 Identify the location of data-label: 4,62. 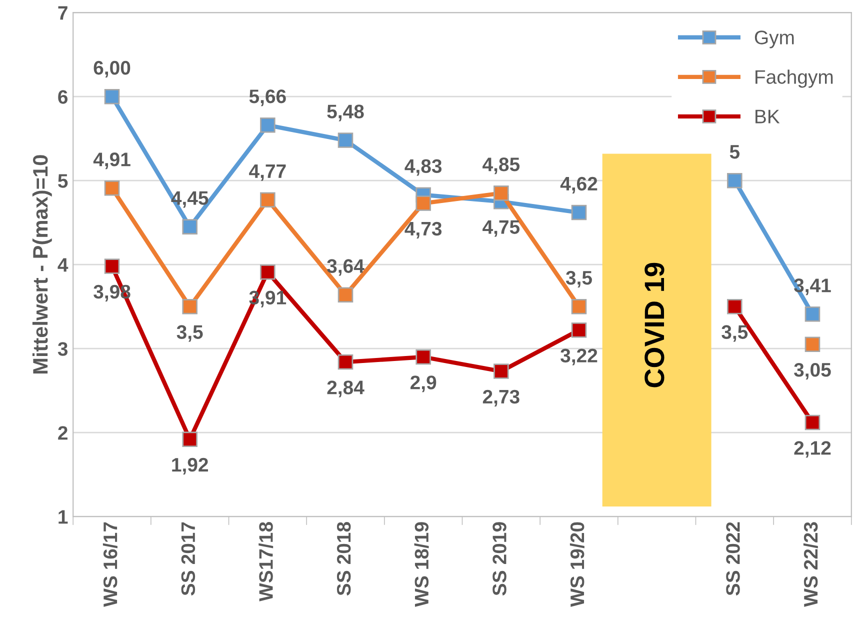
(579, 185).